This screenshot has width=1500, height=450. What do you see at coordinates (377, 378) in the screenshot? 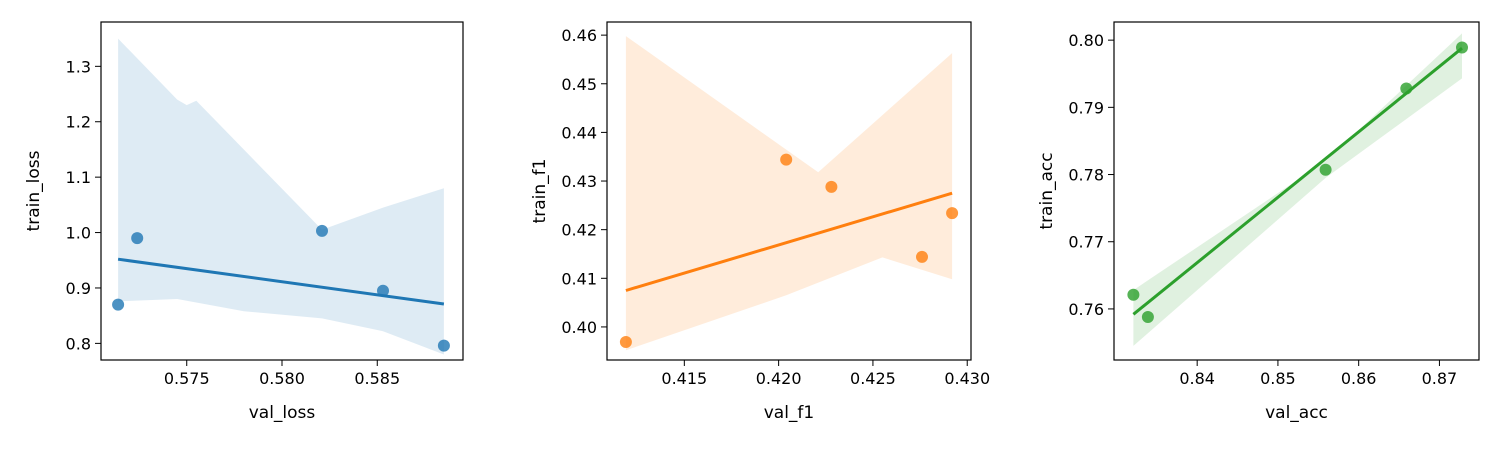
I see `x-tick-label: 0.585` at bounding box center [377, 378].